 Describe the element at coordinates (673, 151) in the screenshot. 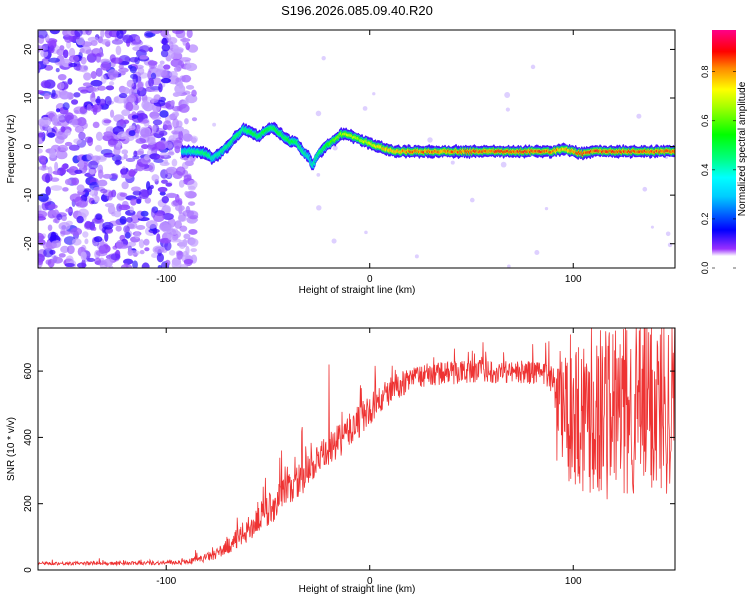

I see `ridge-mark` at that location.